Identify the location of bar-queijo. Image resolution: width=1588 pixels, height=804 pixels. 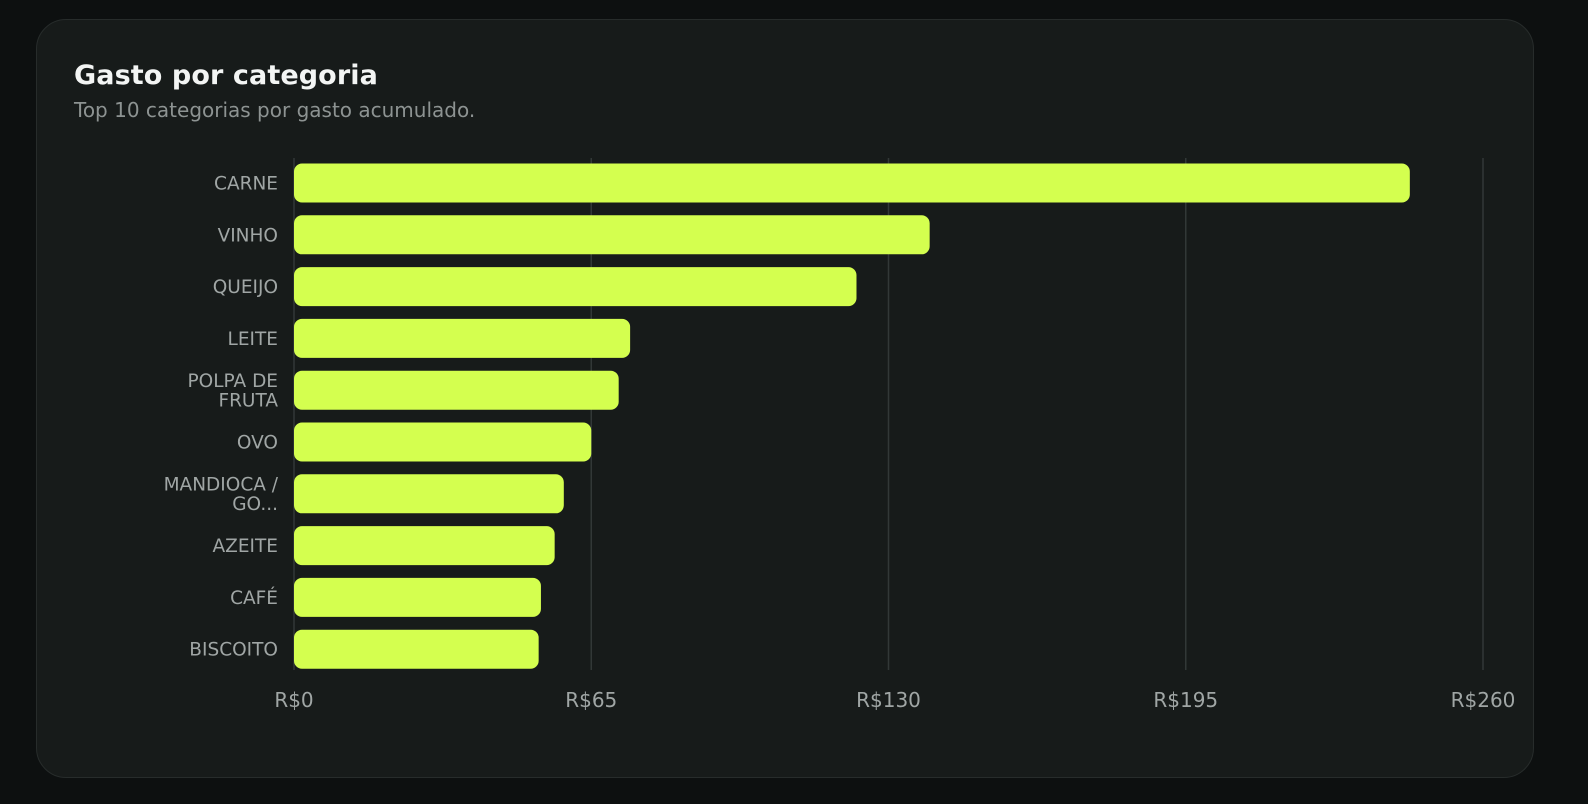
(575, 287).